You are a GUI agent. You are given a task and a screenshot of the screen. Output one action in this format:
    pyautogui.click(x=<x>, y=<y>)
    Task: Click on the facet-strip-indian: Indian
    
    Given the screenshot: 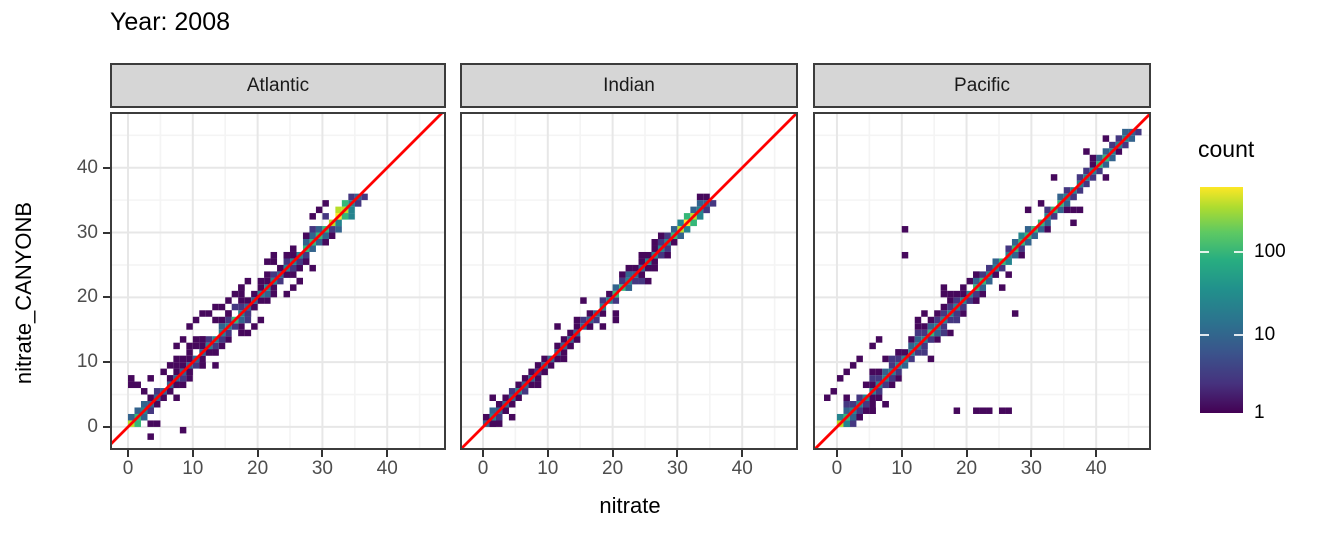 What is the action you would take?
    pyautogui.click(x=629, y=85)
    